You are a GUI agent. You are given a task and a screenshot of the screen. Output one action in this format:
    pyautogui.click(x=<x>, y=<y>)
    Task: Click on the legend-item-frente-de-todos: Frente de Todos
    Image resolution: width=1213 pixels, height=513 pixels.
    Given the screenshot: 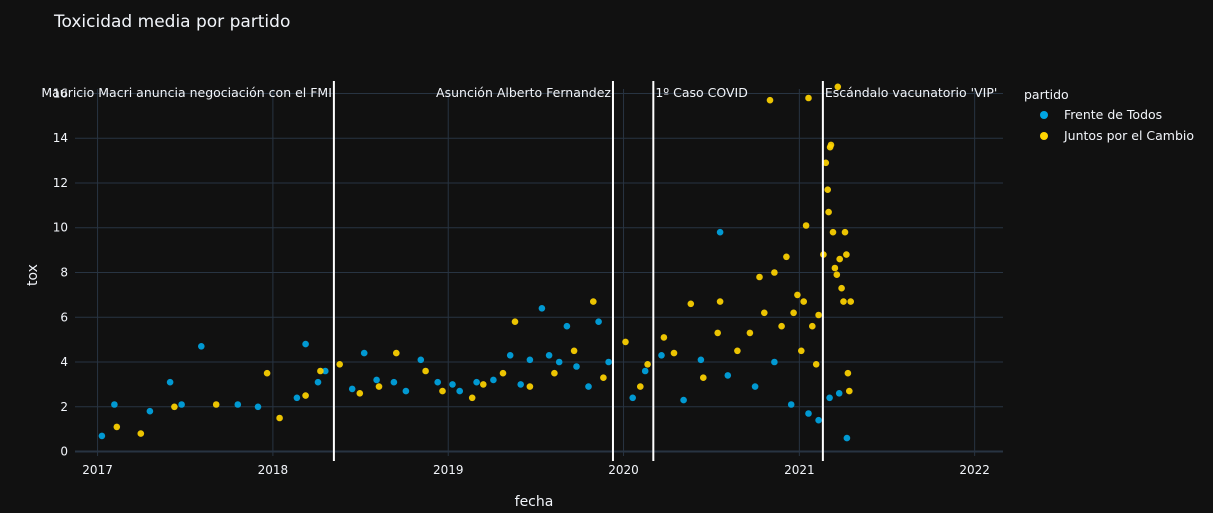 What is the action you would take?
    pyautogui.click(x=1101, y=114)
    